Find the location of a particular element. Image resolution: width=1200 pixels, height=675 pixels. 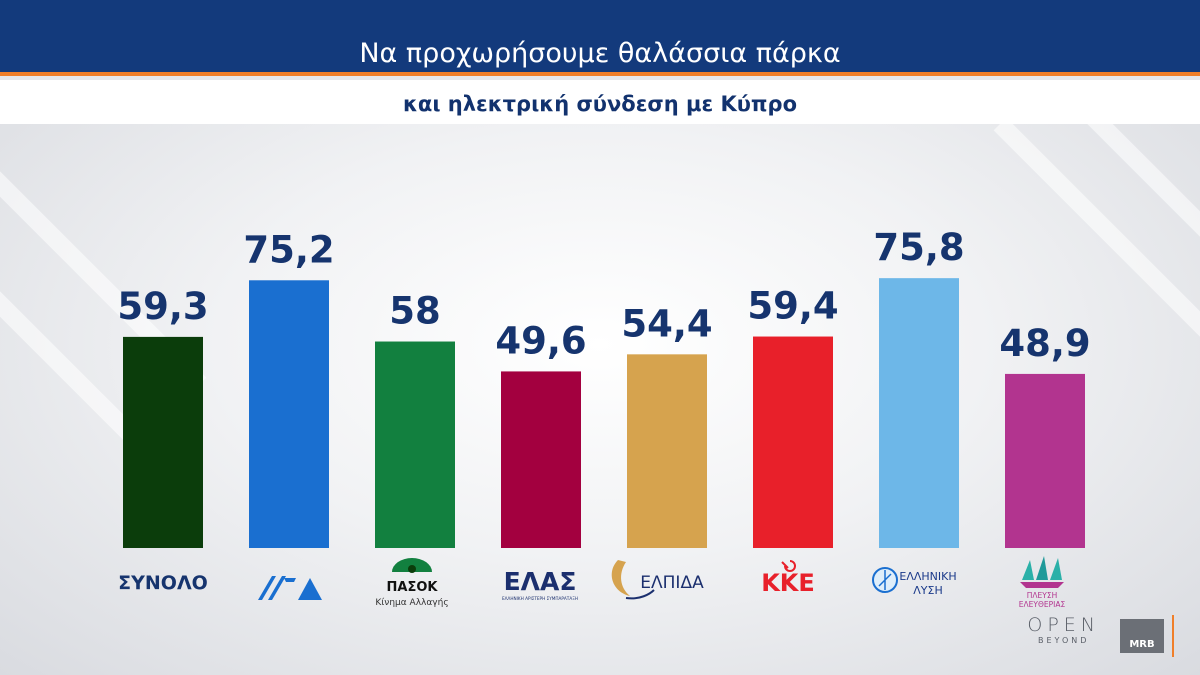

bar-value-label-2: 75,2 is located at coordinates (288, 249).